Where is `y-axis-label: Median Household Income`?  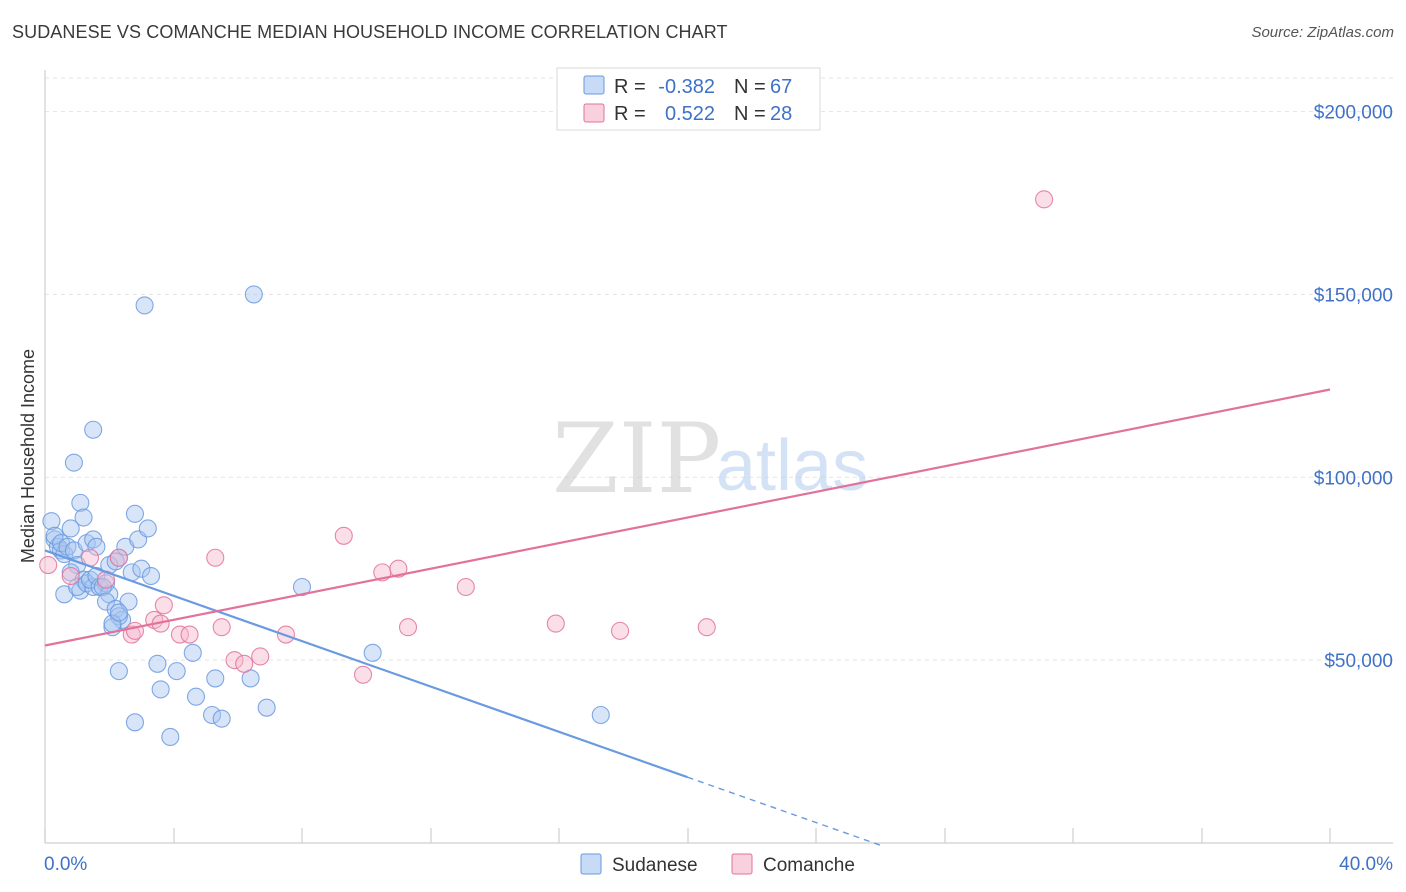
y-axis-label: Median Household Income is located at coordinates (28, 456).